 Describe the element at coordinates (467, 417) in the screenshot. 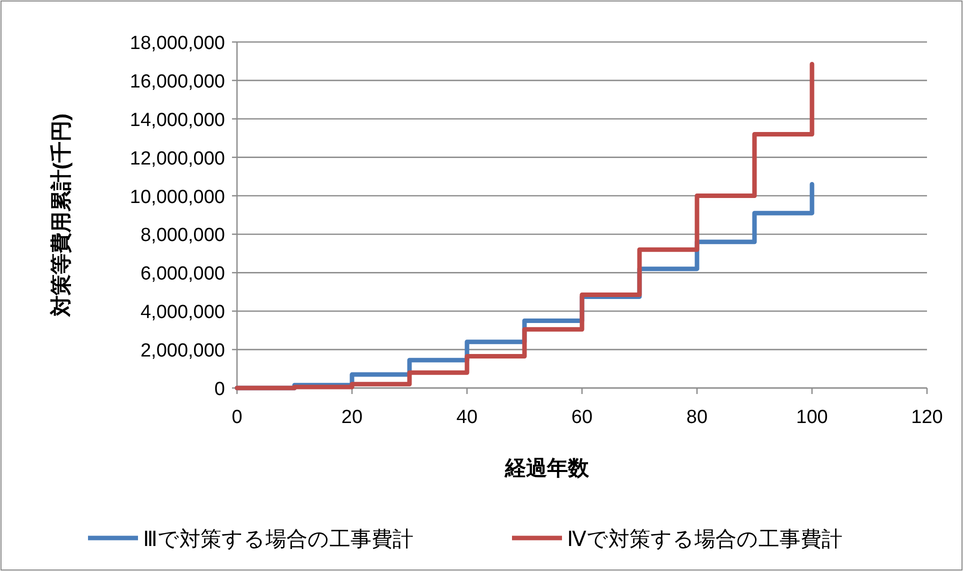

I see `x-tick-label: 40` at that location.